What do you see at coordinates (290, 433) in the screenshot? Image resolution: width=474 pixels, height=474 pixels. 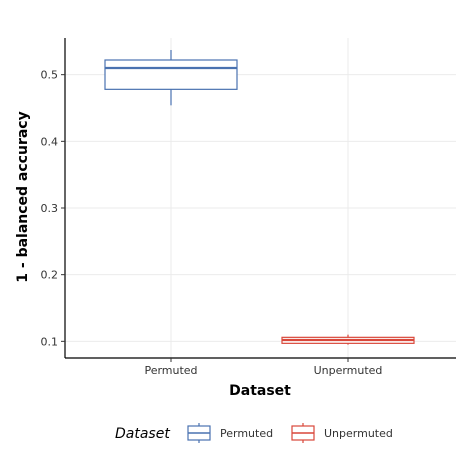 I see `legend-items: Permuted Unpermuted` at bounding box center [290, 433].